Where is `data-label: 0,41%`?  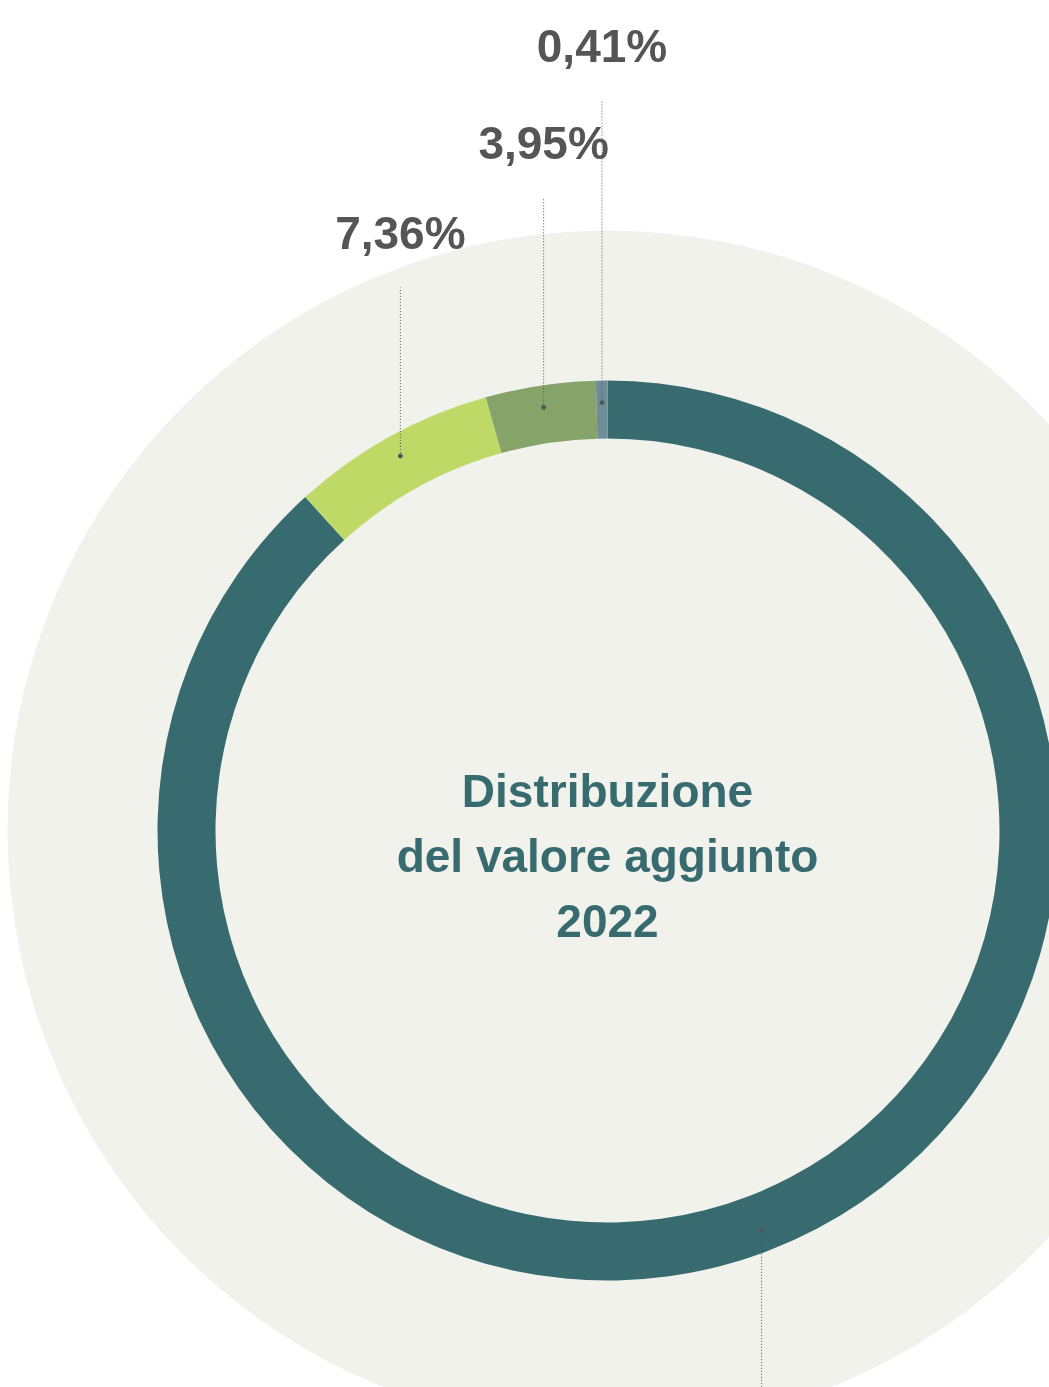
data-label: 0,41% is located at coordinates (602, 45).